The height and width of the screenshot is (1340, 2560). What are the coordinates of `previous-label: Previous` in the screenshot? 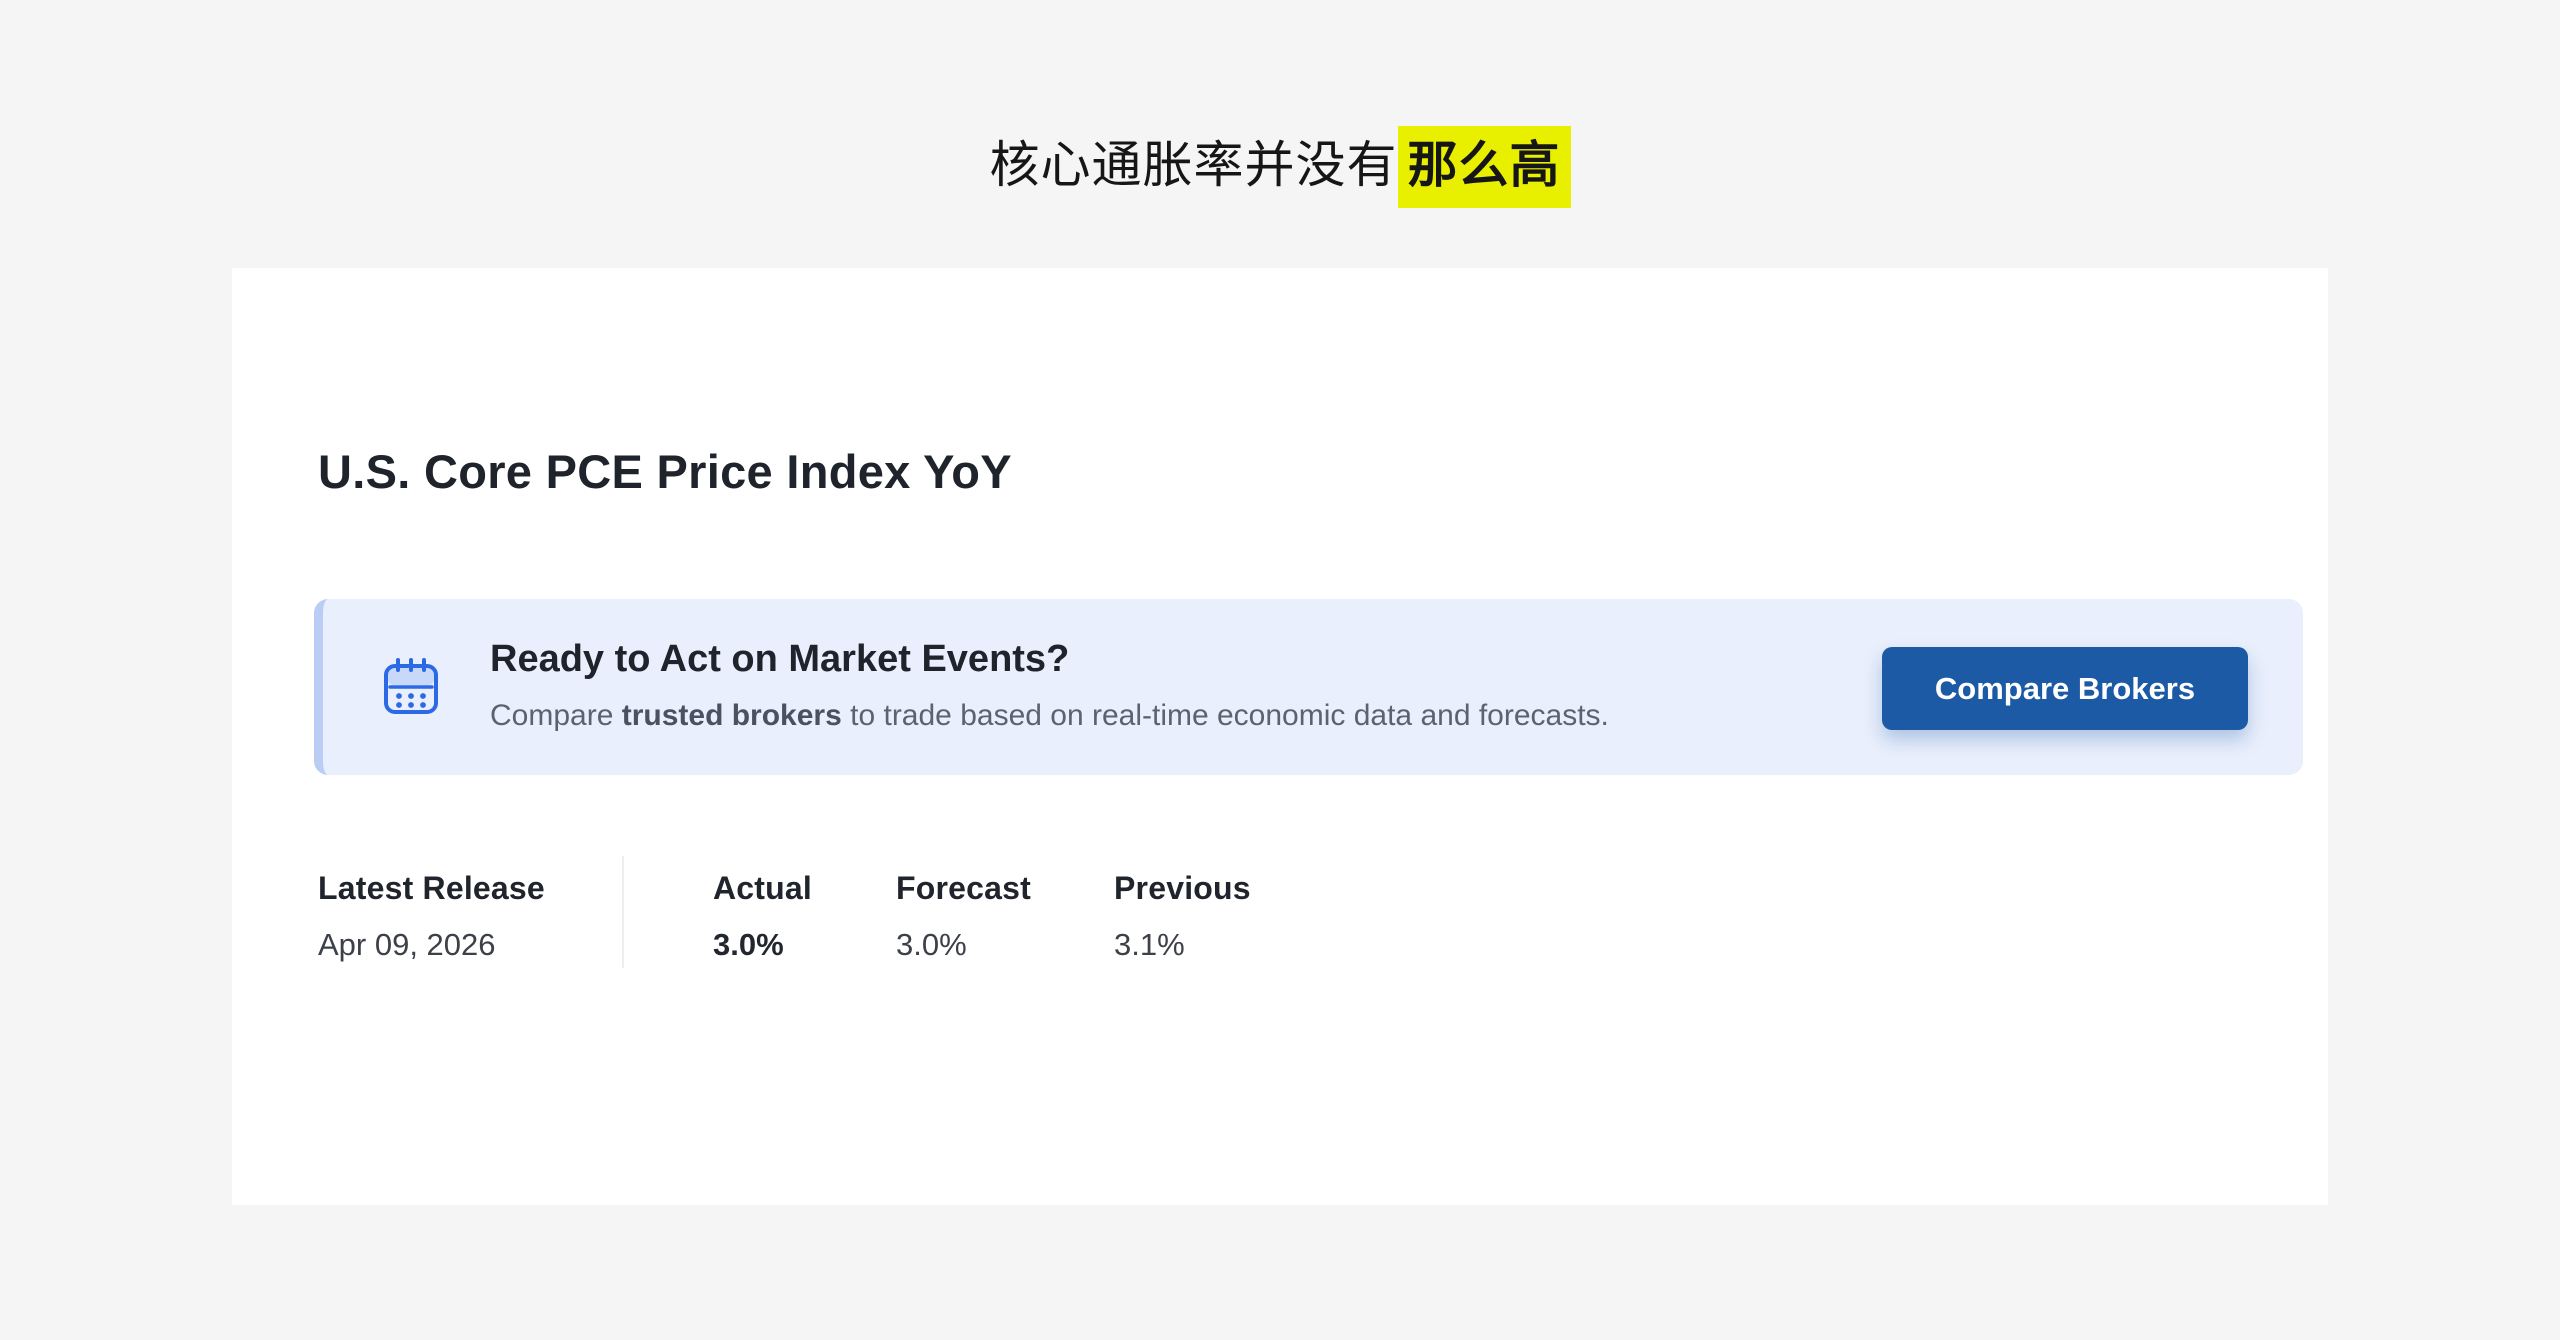 It's located at (1182, 888).